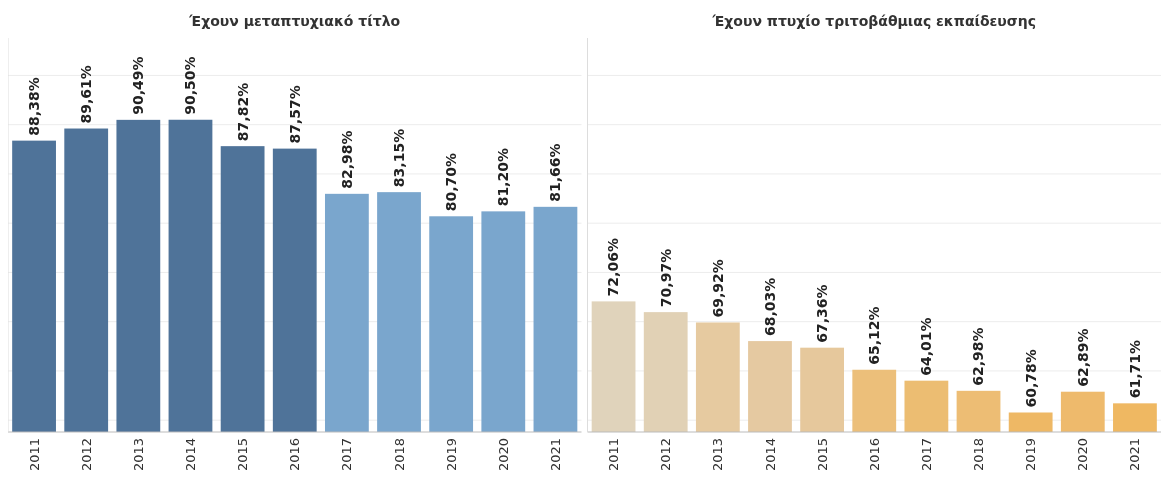 The height and width of the screenshot is (482, 1173). What do you see at coordinates (1030, 378) in the screenshot?
I see `data-label: 60,78%` at bounding box center [1030, 378].